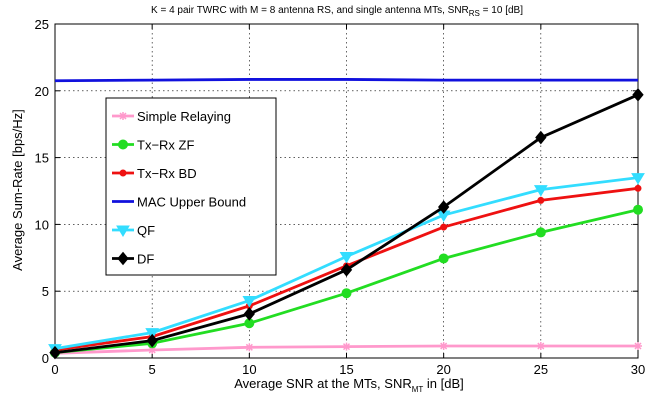  Describe the element at coordinates (42, 24) in the screenshot. I see `y-tick-label: 25` at that location.